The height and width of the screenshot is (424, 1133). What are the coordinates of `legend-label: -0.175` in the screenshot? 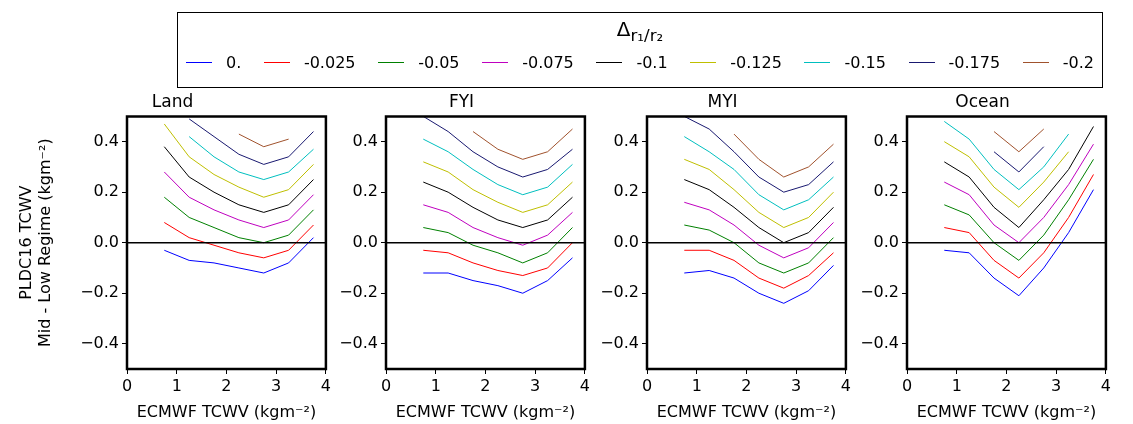 It's located at (974, 62).